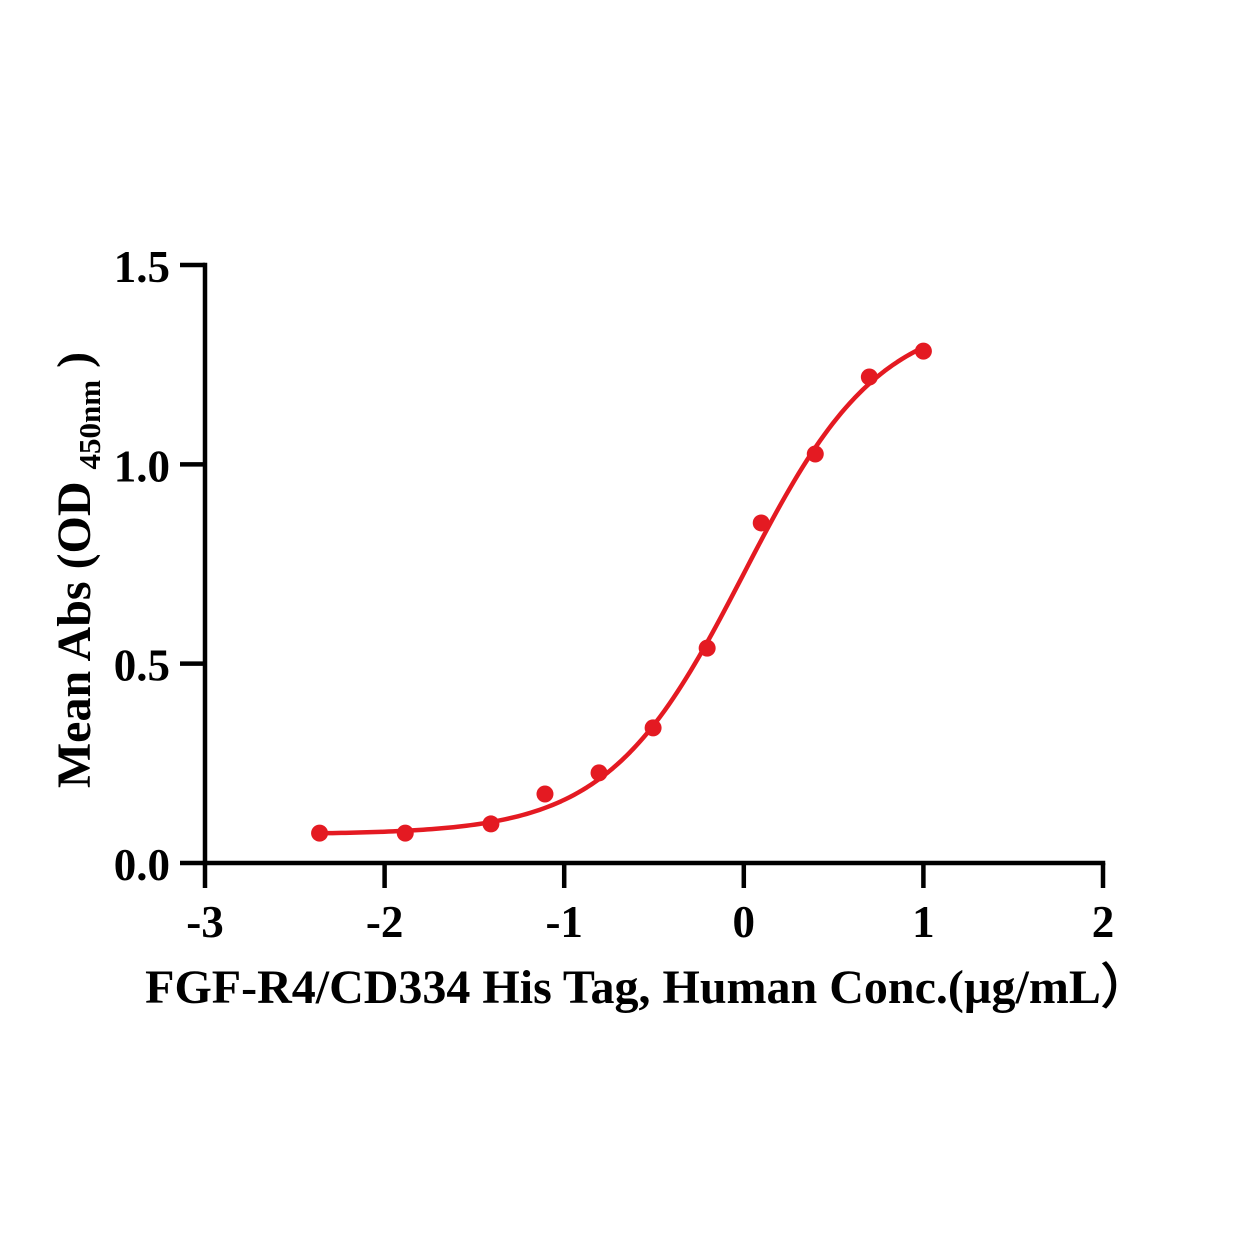 The height and width of the screenshot is (1241, 1241). Describe the element at coordinates (647, 987) in the screenshot. I see `x-axis-title: FGF-R4/CD334 His Tag, Human Conc.(µg/mL）` at that location.